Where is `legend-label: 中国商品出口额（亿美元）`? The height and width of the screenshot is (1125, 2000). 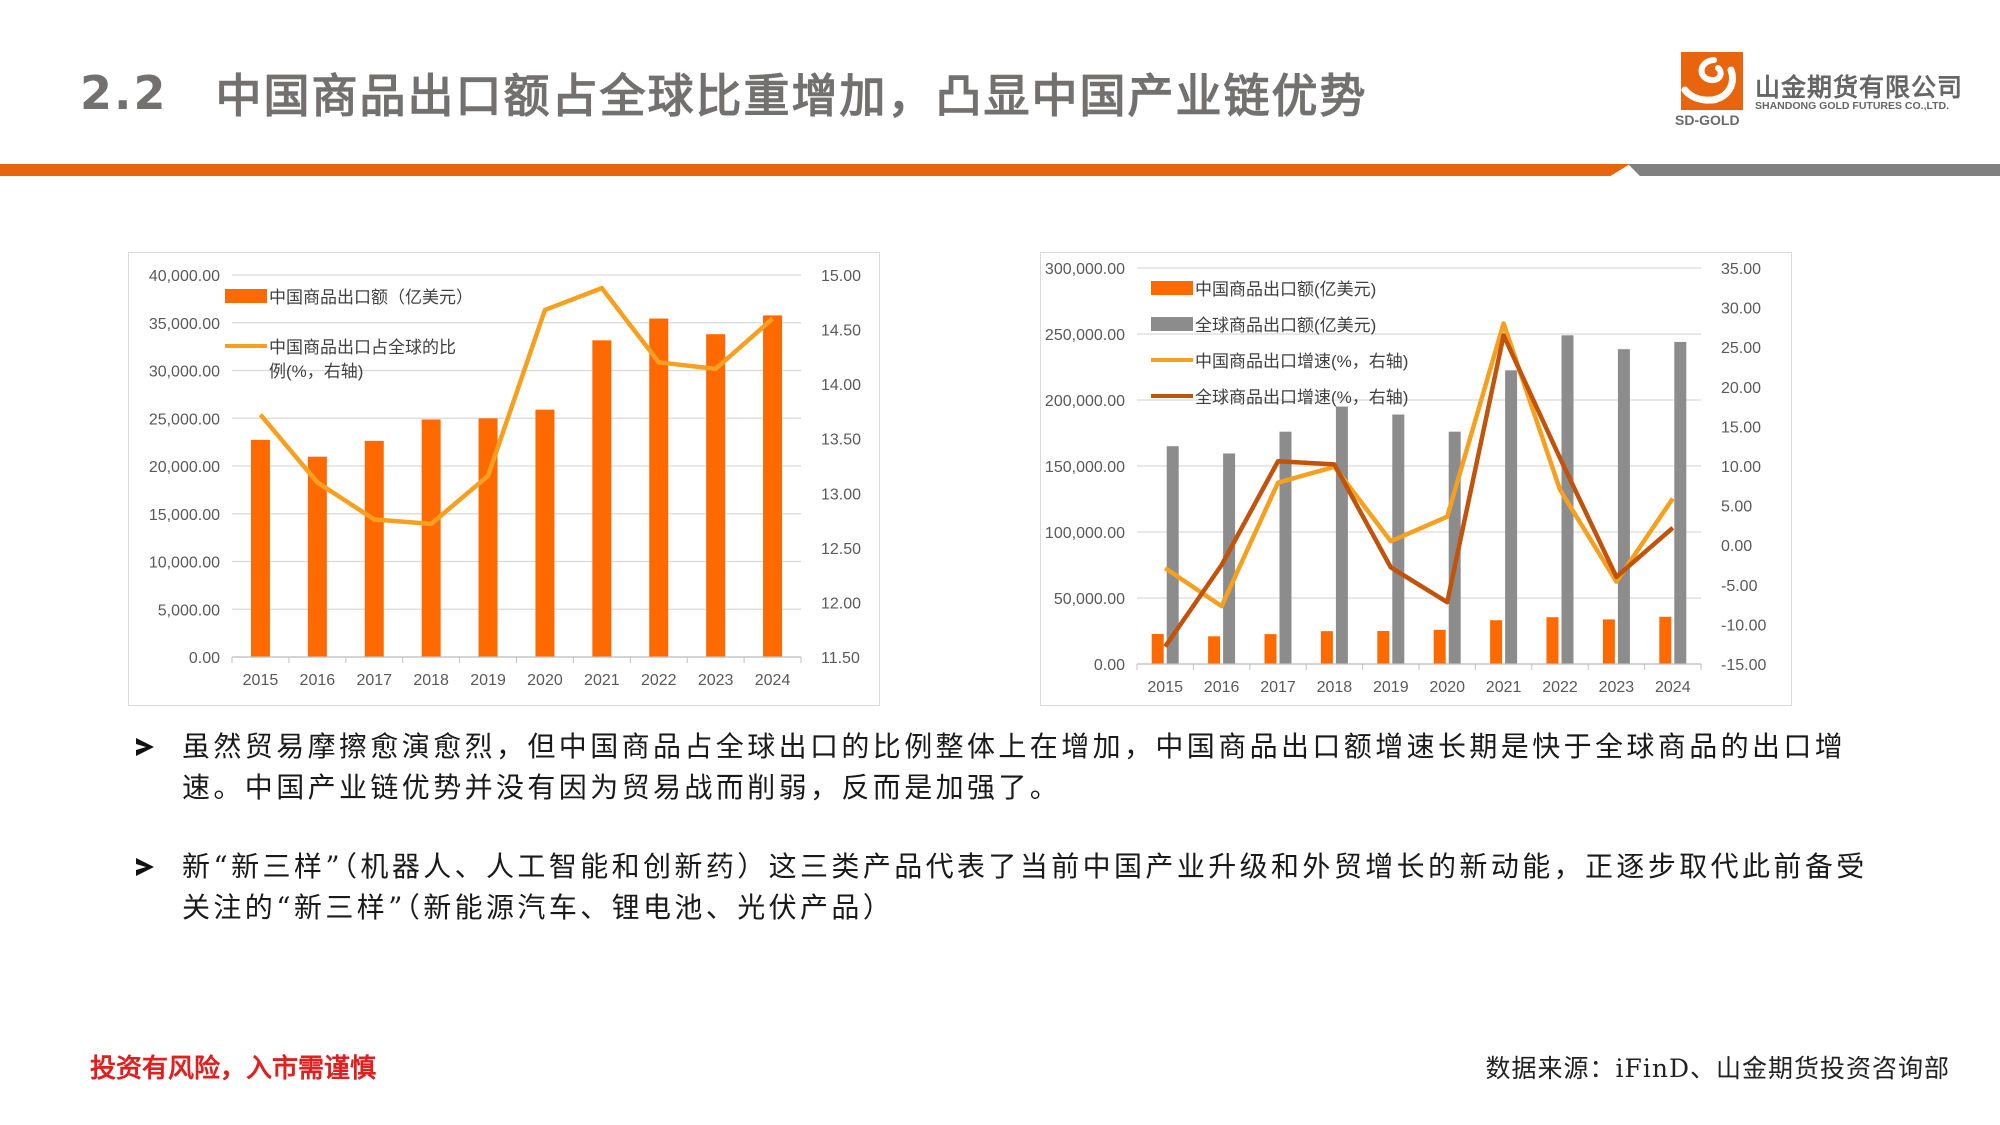
legend-label: 中国商品出口额（亿美元） is located at coordinates (371, 297).